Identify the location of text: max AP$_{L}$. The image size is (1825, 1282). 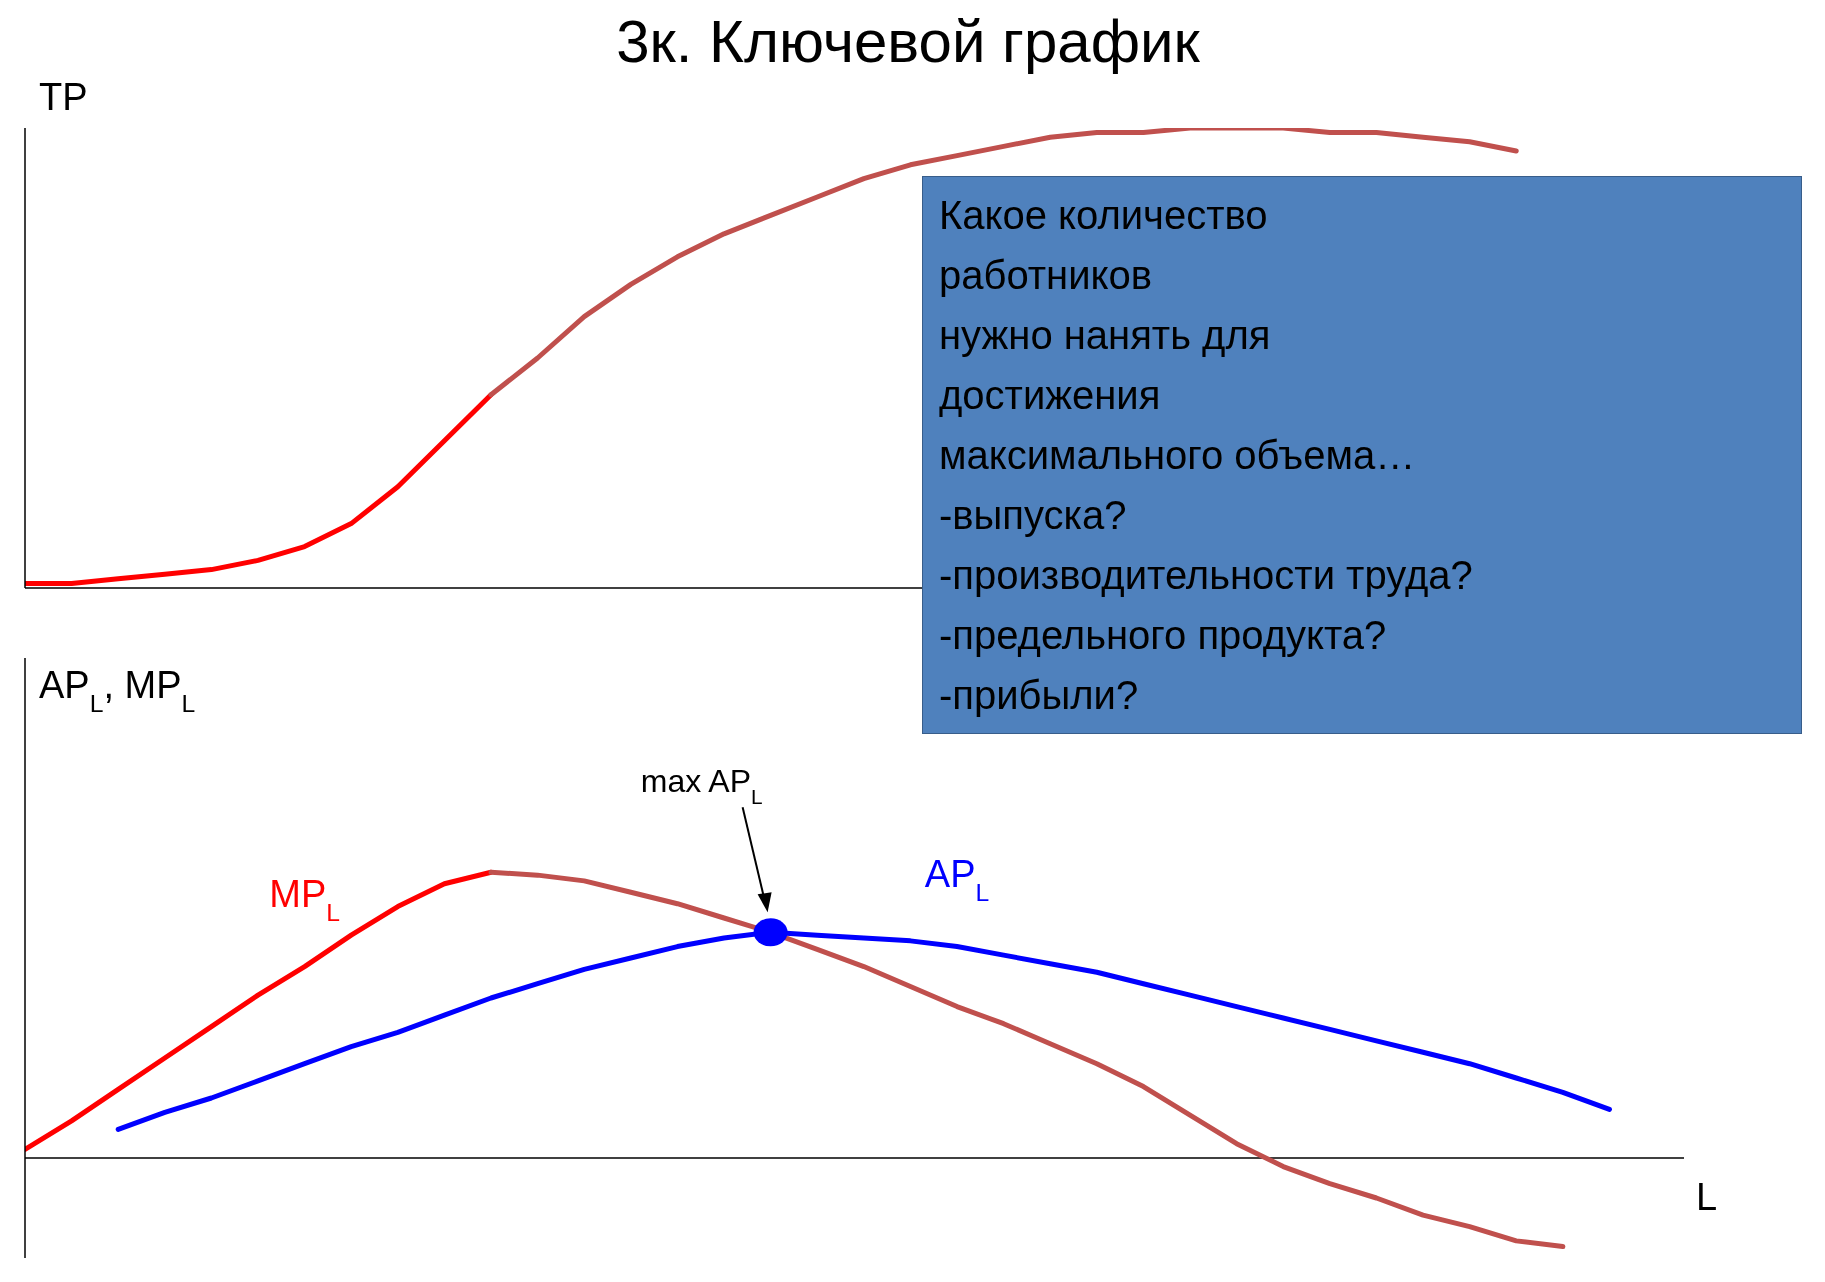
(701, 785).